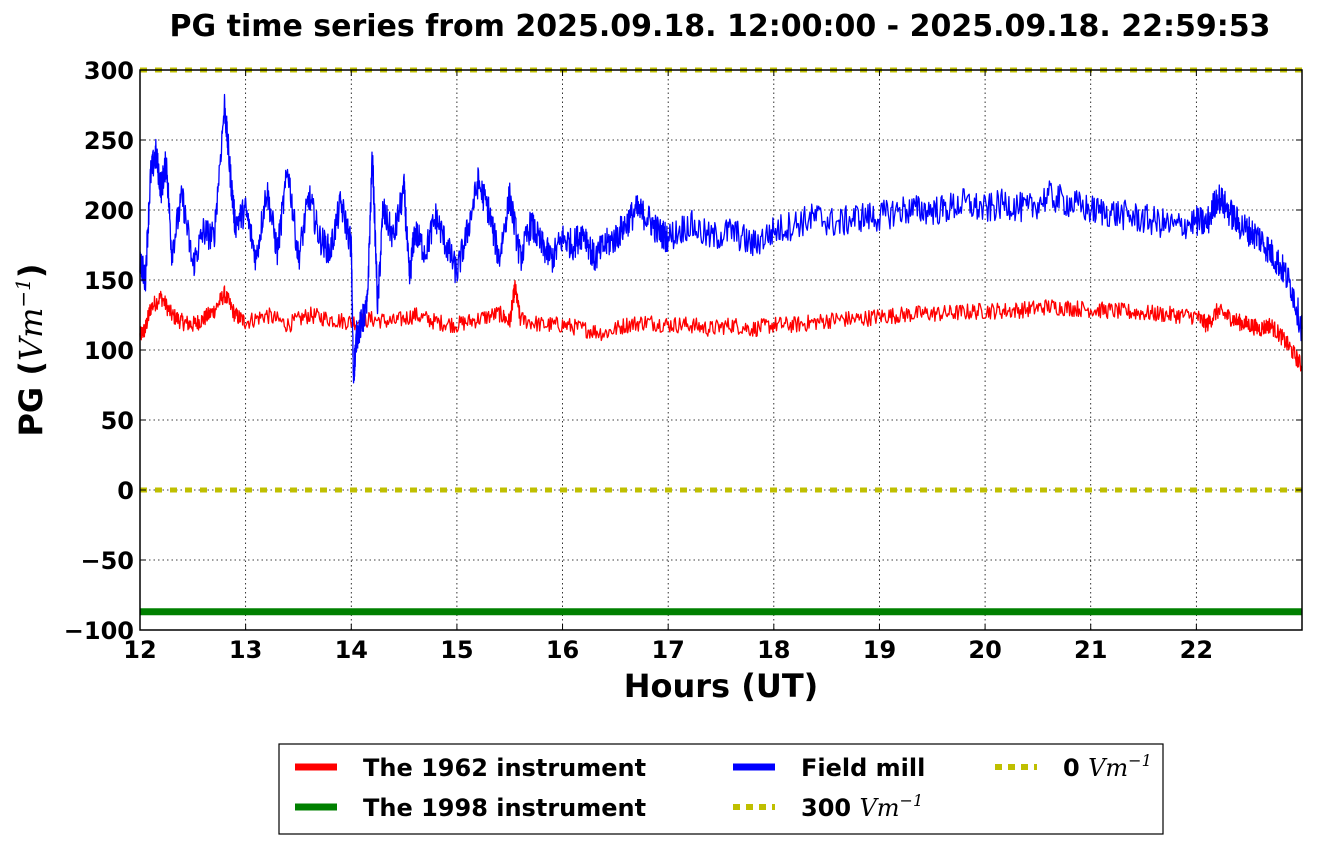 This screenshot has width=1341, height=844. Describe the element at coordinates (562, 650) in the screenshot. I see `x-tick-label: 16` at that location.